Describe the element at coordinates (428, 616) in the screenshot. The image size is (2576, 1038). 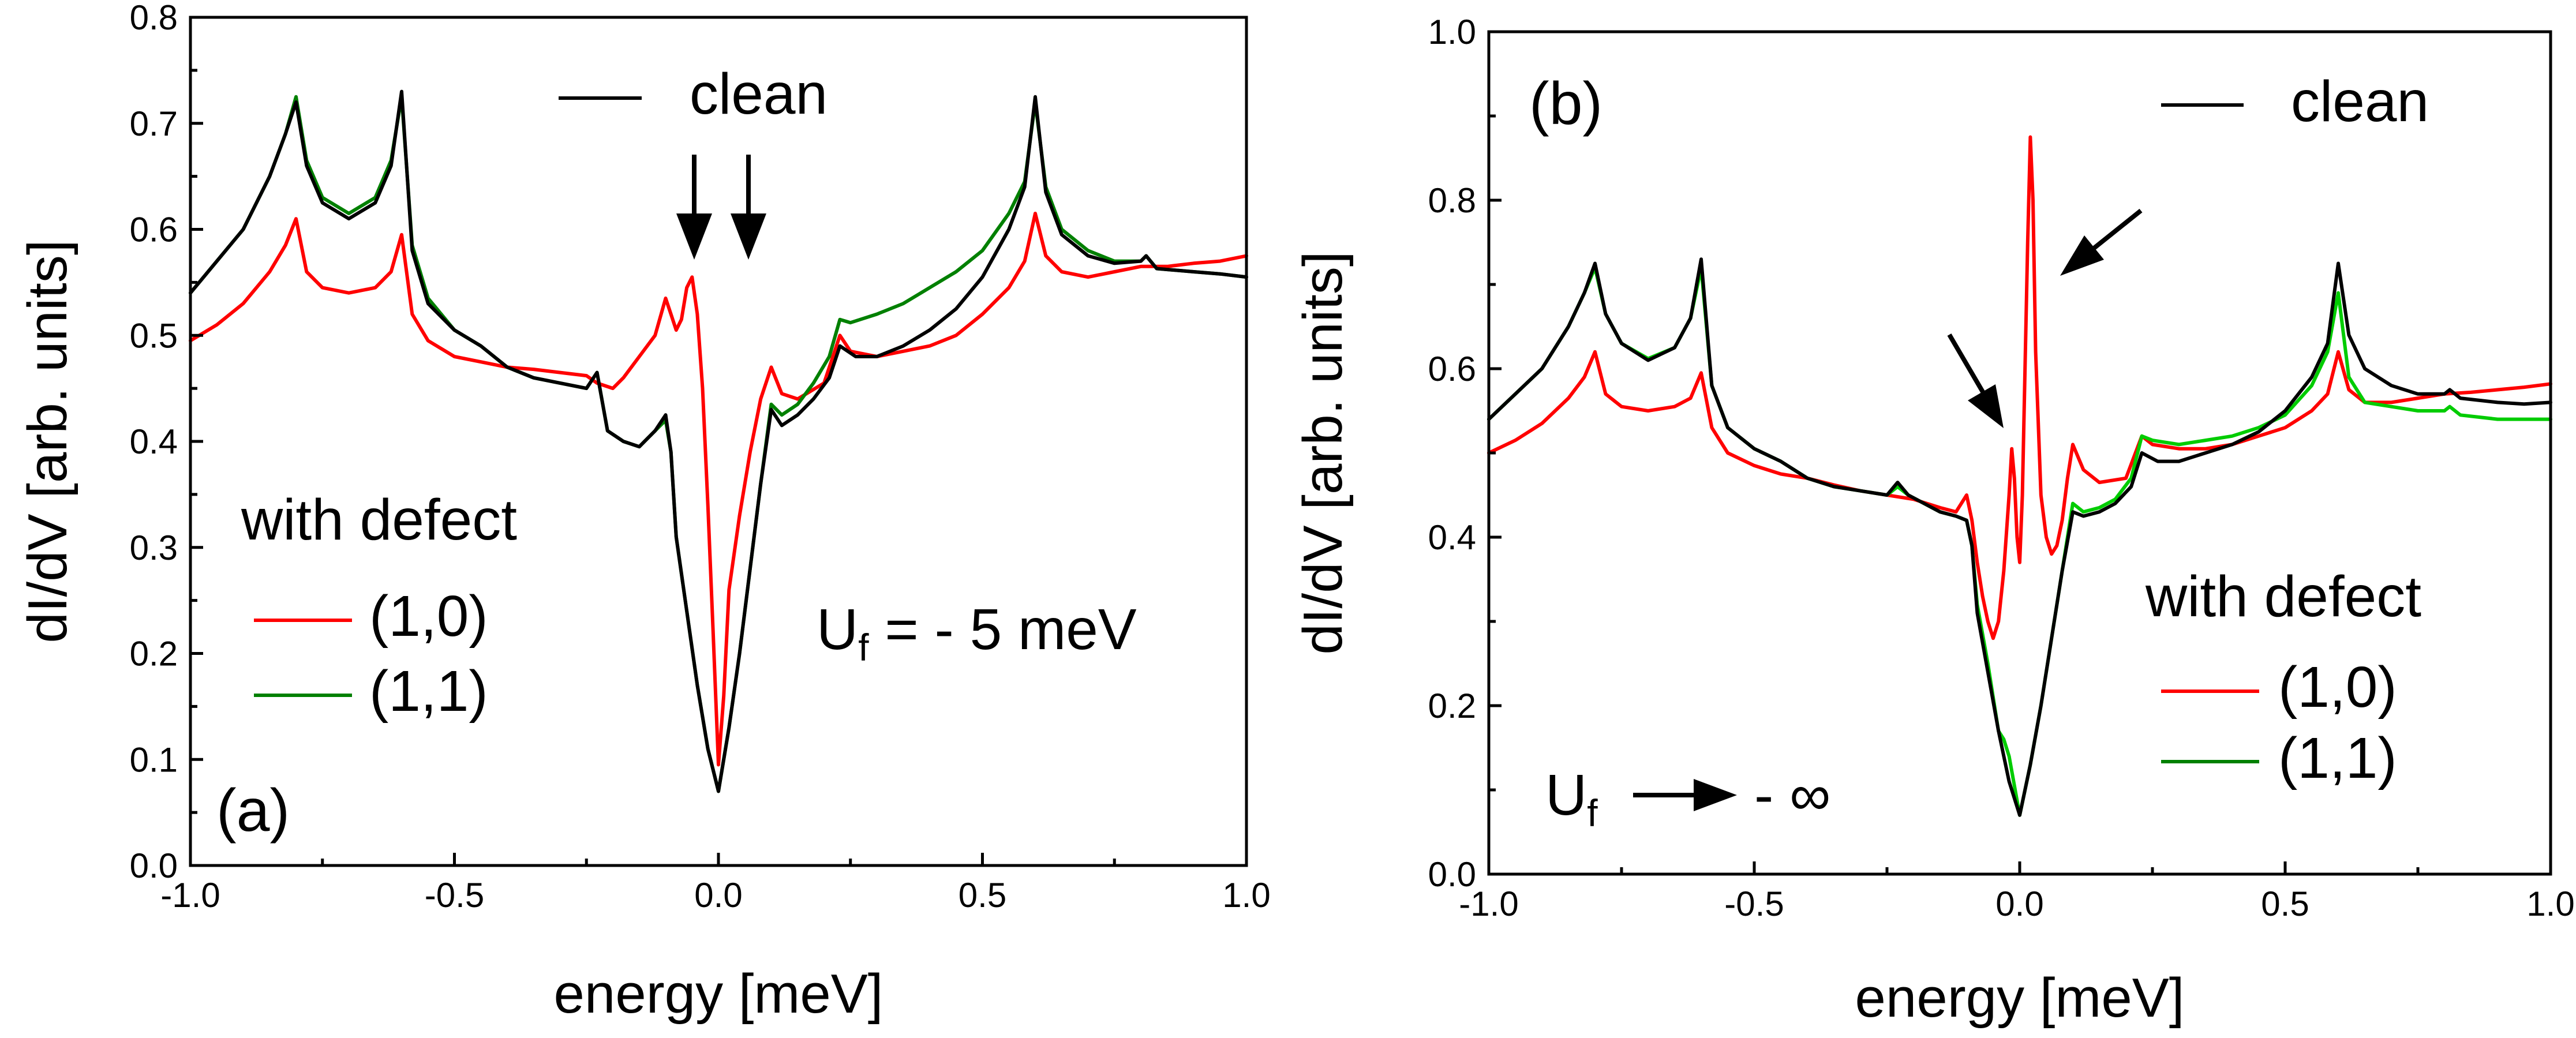
I see `panel-a-legend-10-label: (1,0)` at that location.